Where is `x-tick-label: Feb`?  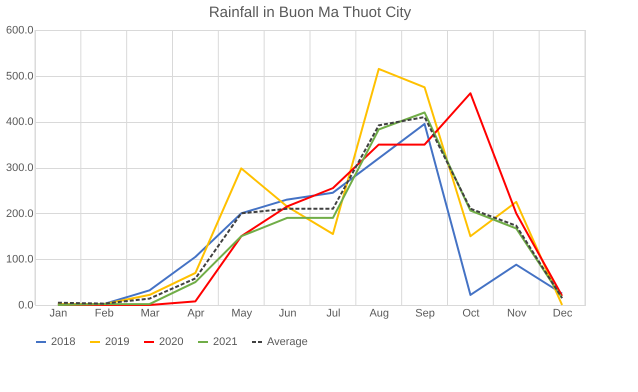 x-tick-label: Feb is located at coordinates (104, 314).